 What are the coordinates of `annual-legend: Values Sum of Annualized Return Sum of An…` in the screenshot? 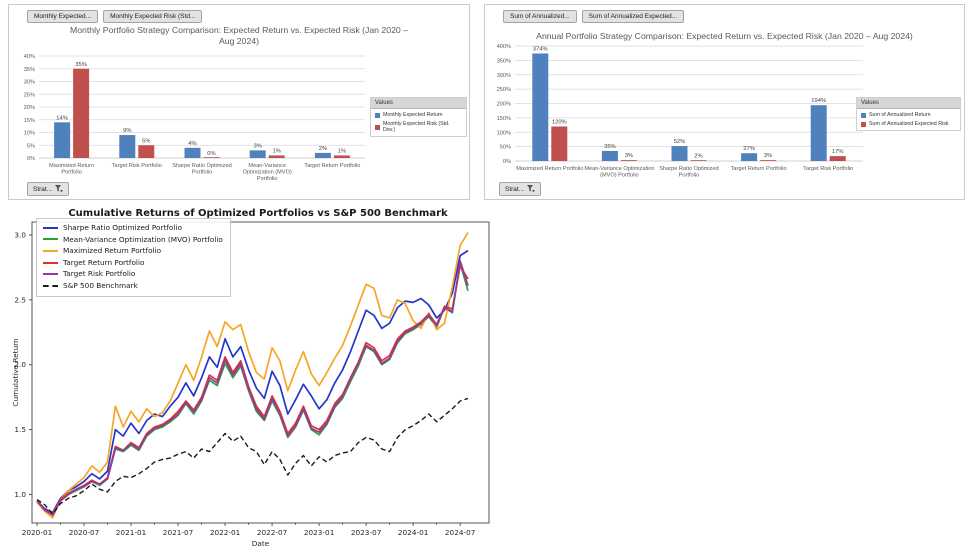 It's located at (908, 114).